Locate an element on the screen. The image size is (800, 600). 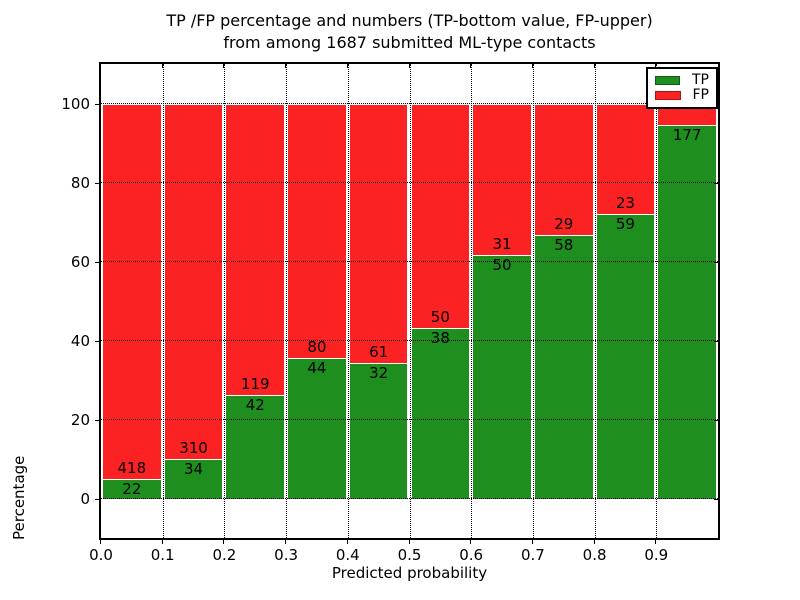
x-tick-label: 0.4 is located at coordinates (347, 555).